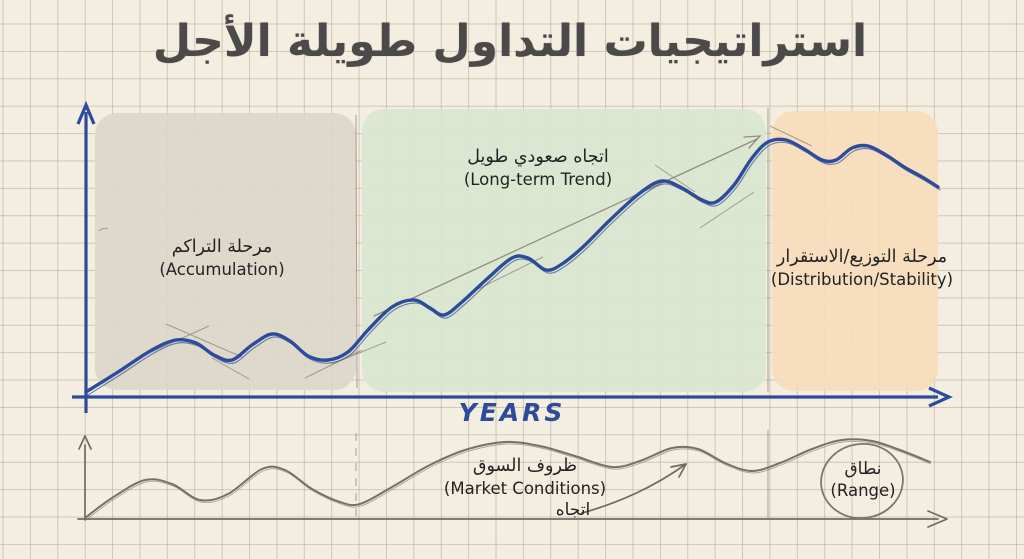 The image size is (1024, 559). Describe the element at coordinates (634, 488) in the screenshot. I see `bottom-trend-arrow` at that location.